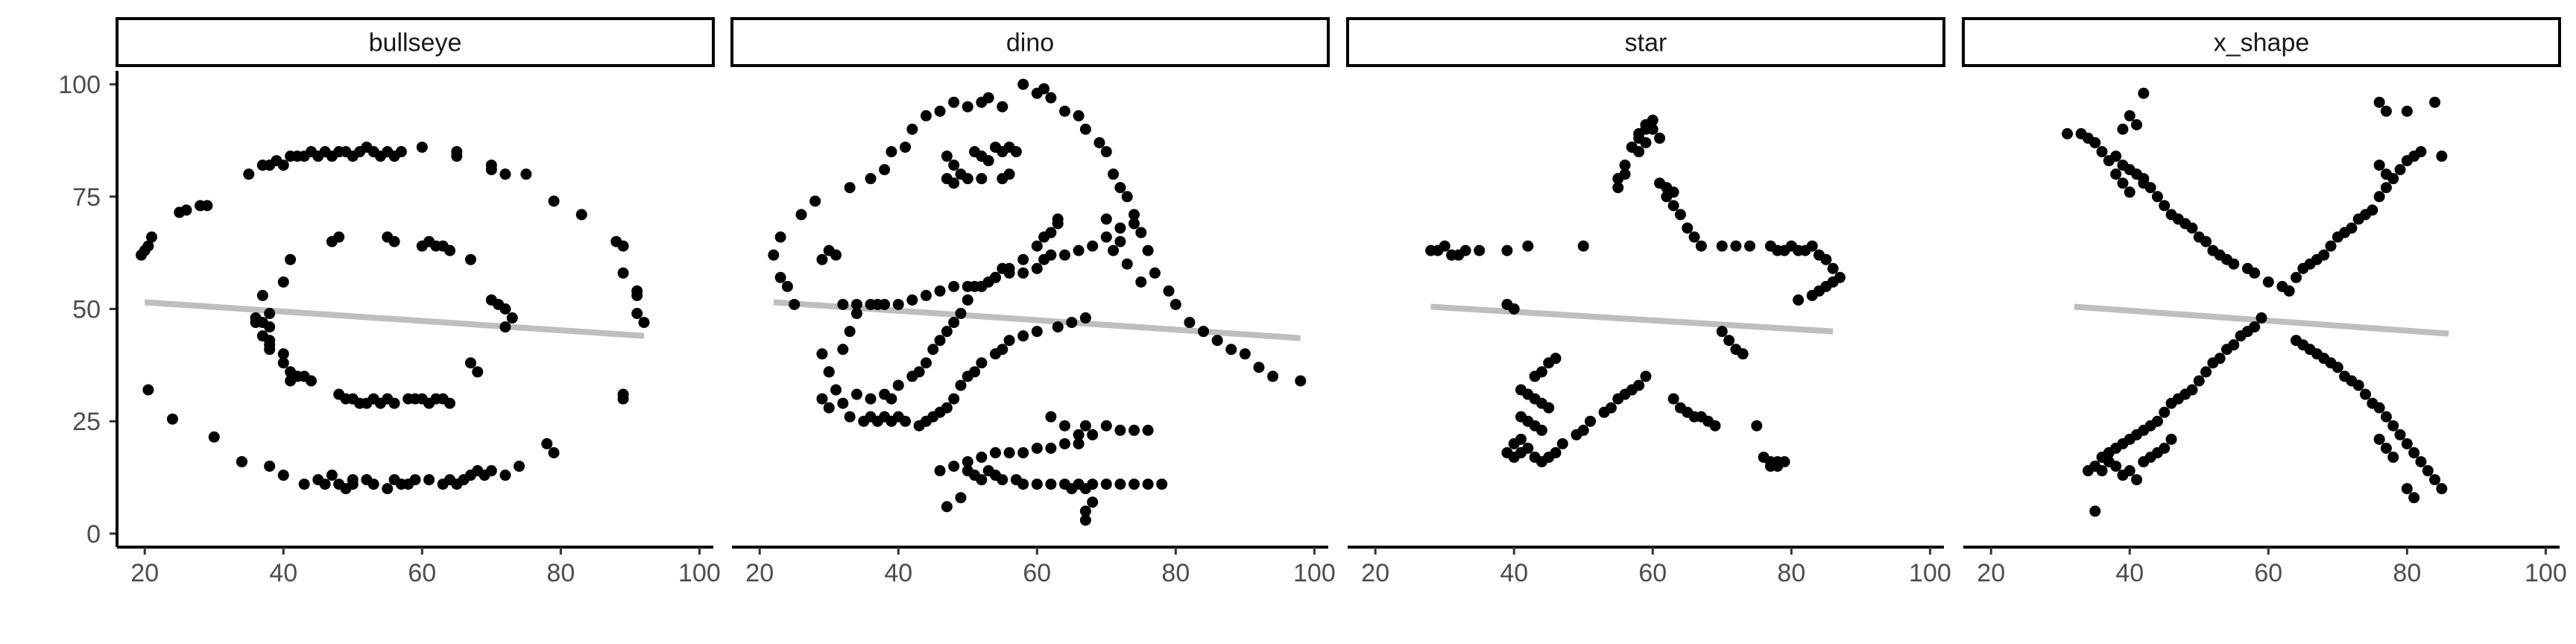 Image resolution: width=2576 pixels, height=644 pixels. Describe the element at coordinates (1632, 319) in the screenshot. I see `trend-line` at that location.